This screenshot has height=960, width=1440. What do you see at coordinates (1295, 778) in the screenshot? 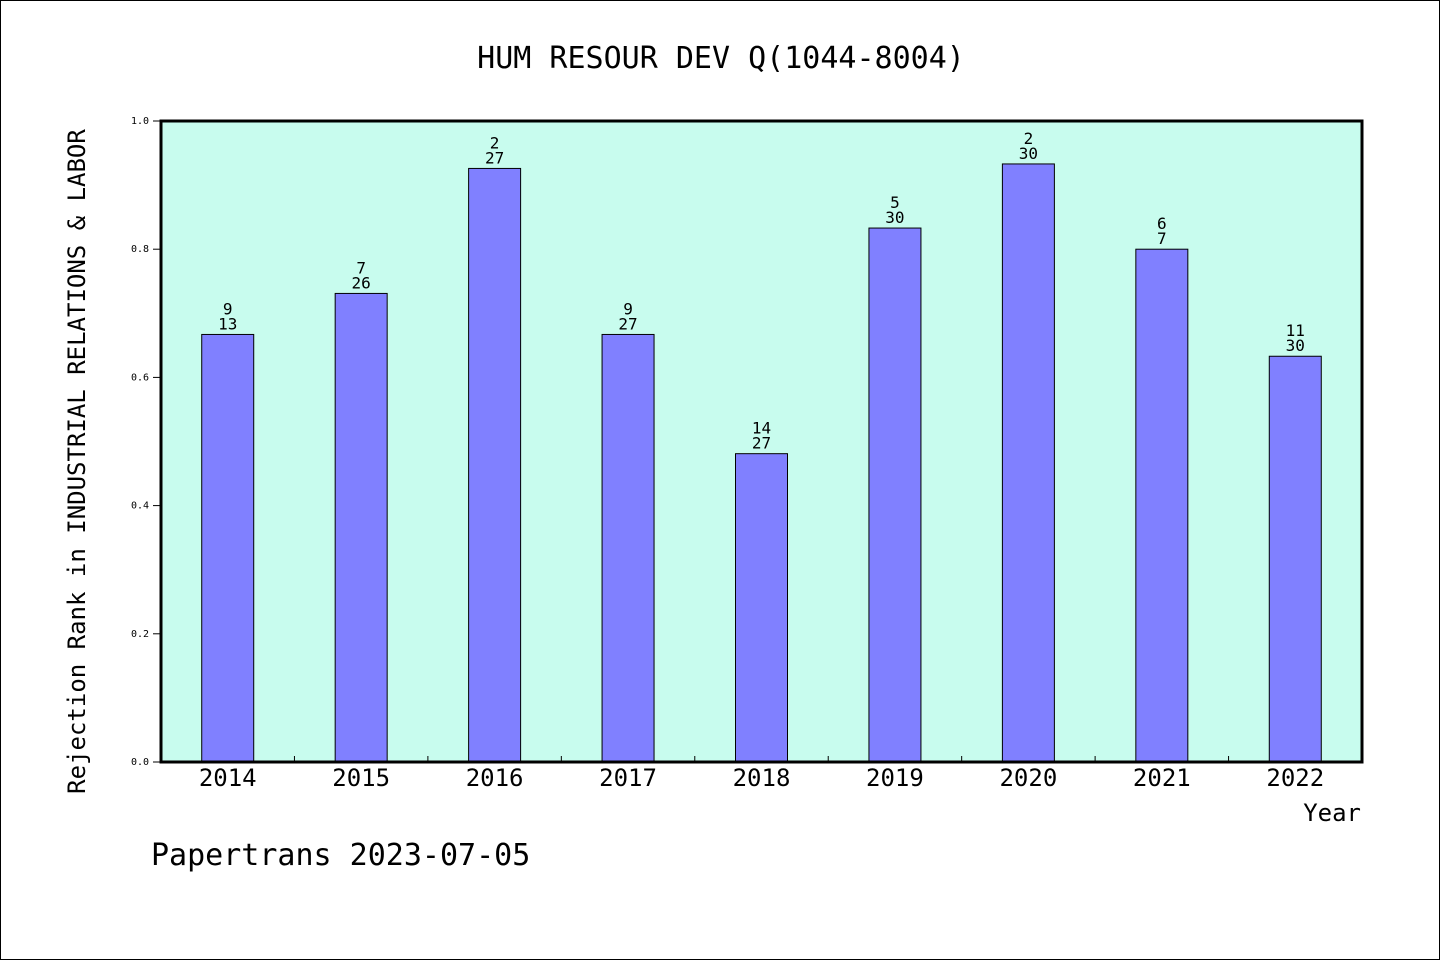
I see `x-tick-label-2022: 2022` at bounding box center [1295, 778].